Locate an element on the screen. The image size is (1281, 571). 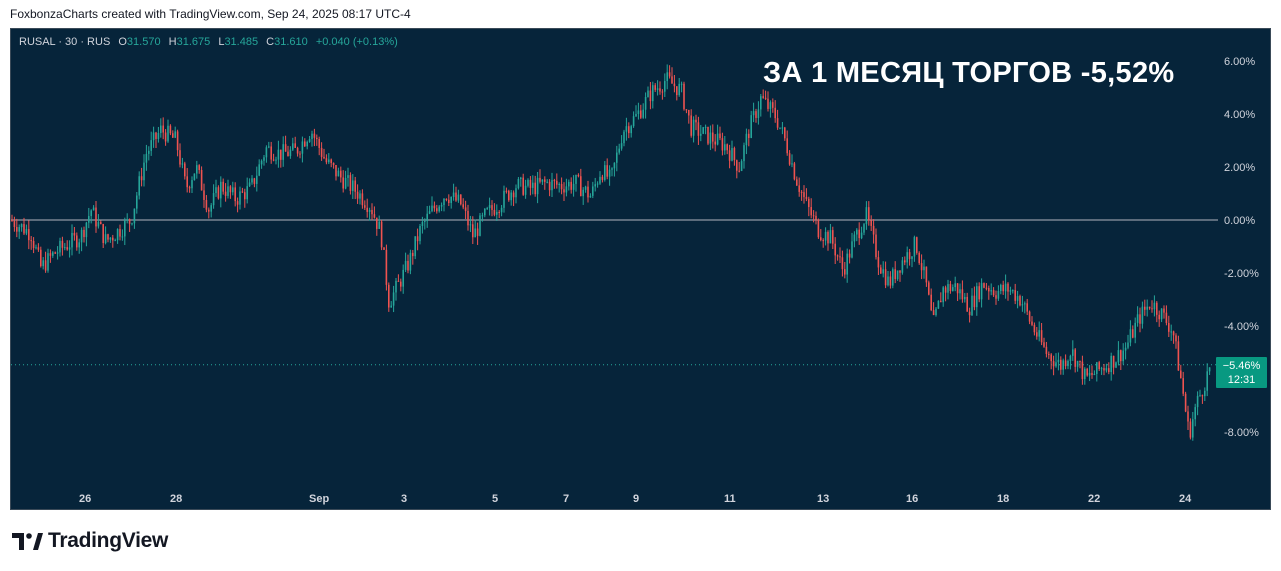
legend-open-label: O is located at coordinates (122, 42).